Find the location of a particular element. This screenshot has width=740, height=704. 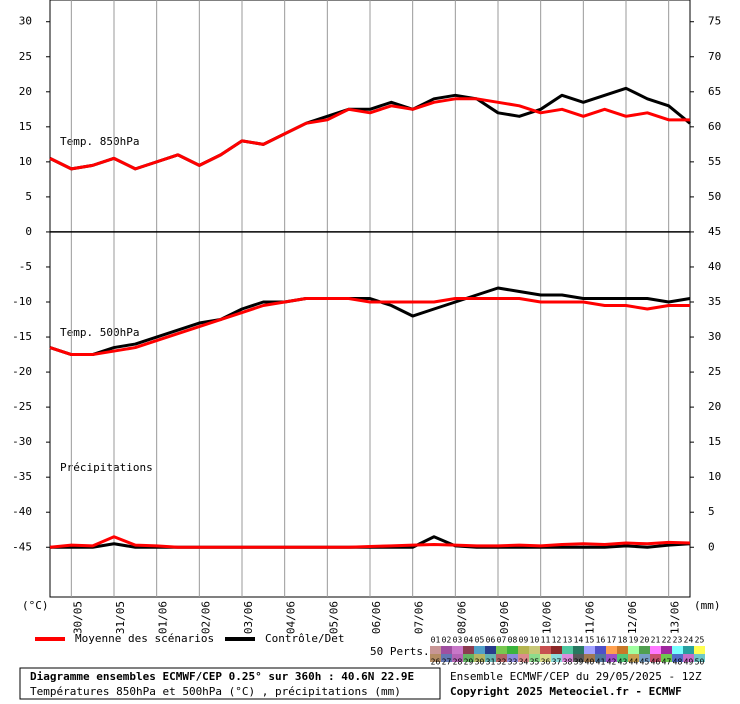

pert-label: 33 is located at coordinates (513, 662).